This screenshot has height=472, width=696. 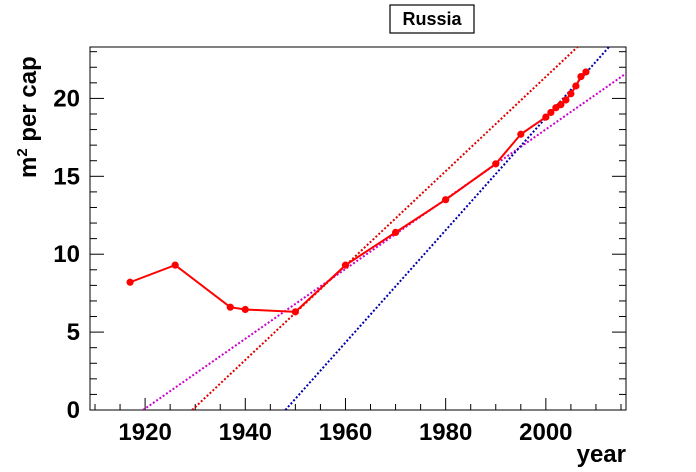 What do you see at coordinates (28, 167) in the screenshot?
I see `y-axis-title-base: m` at bounding box center [28, 167].